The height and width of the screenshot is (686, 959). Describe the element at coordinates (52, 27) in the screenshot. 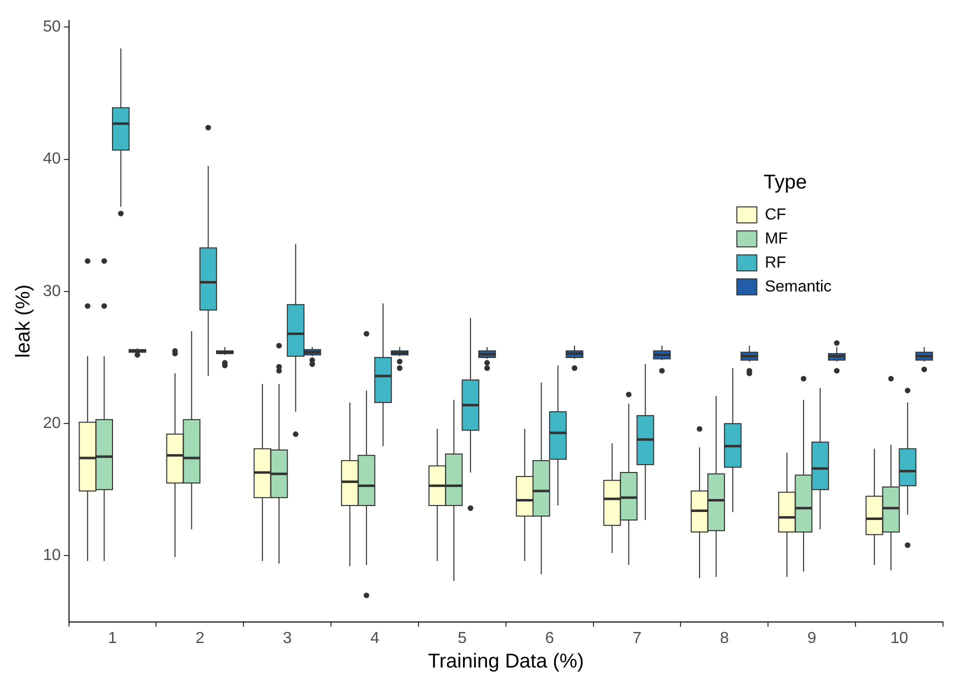

I see `y-tick-label: 50` at that location.